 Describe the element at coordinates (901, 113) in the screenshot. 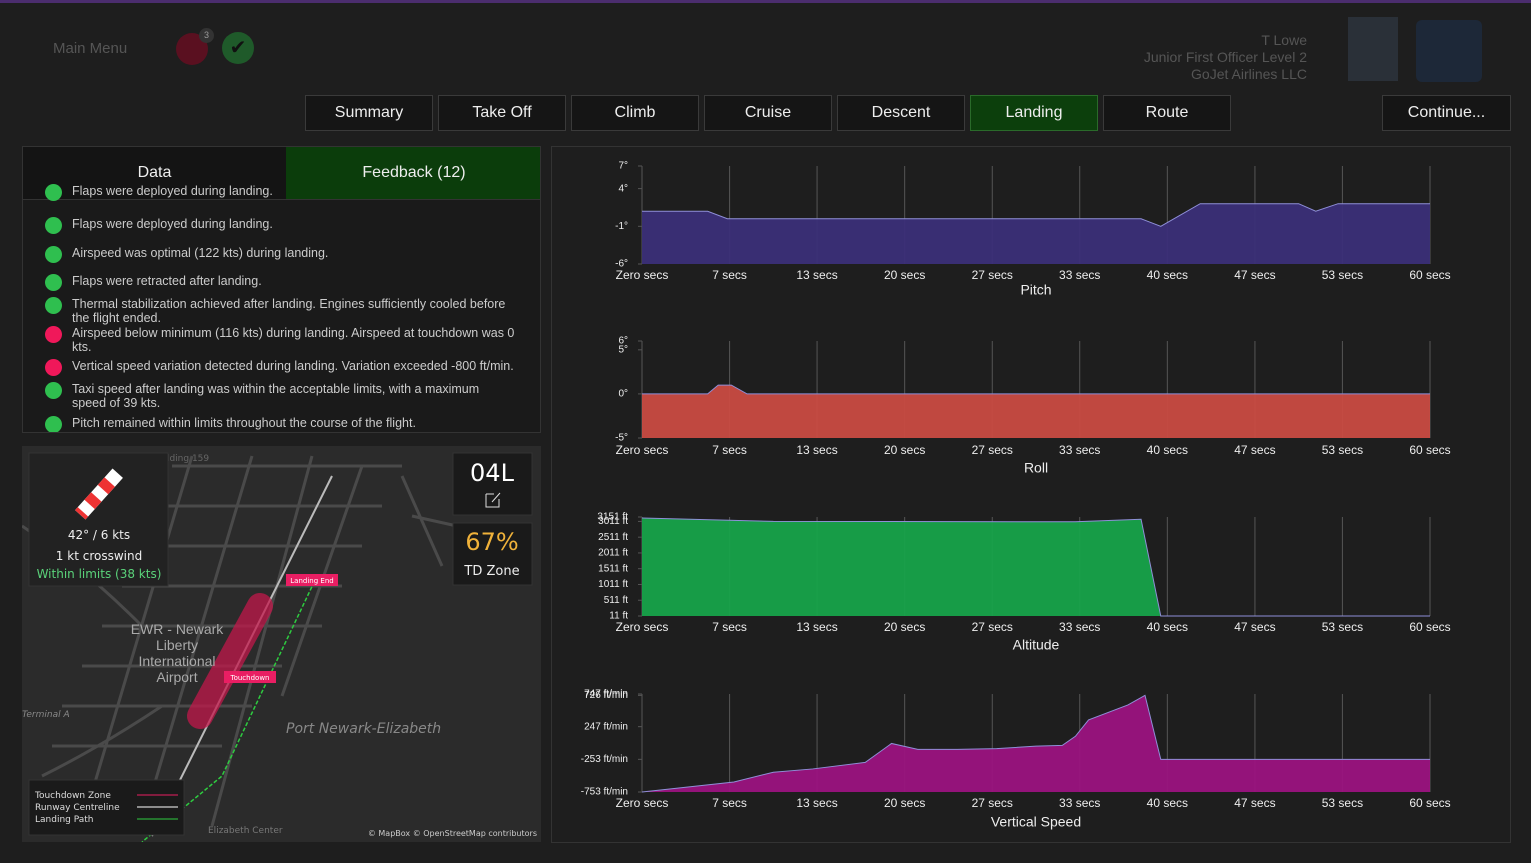

I see `tab: Descent` at that location.